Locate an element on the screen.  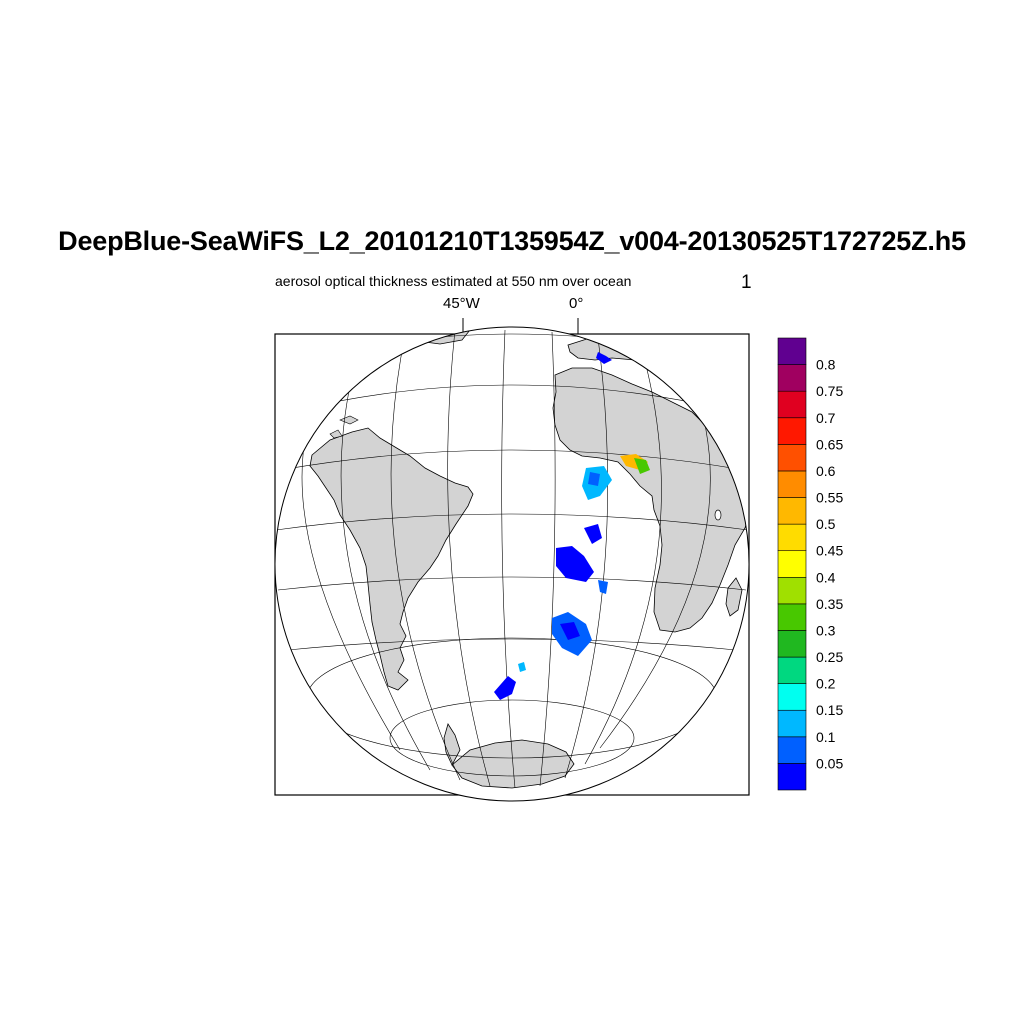
colorbar-label: 0.1 is located at coordinates (826, 737).